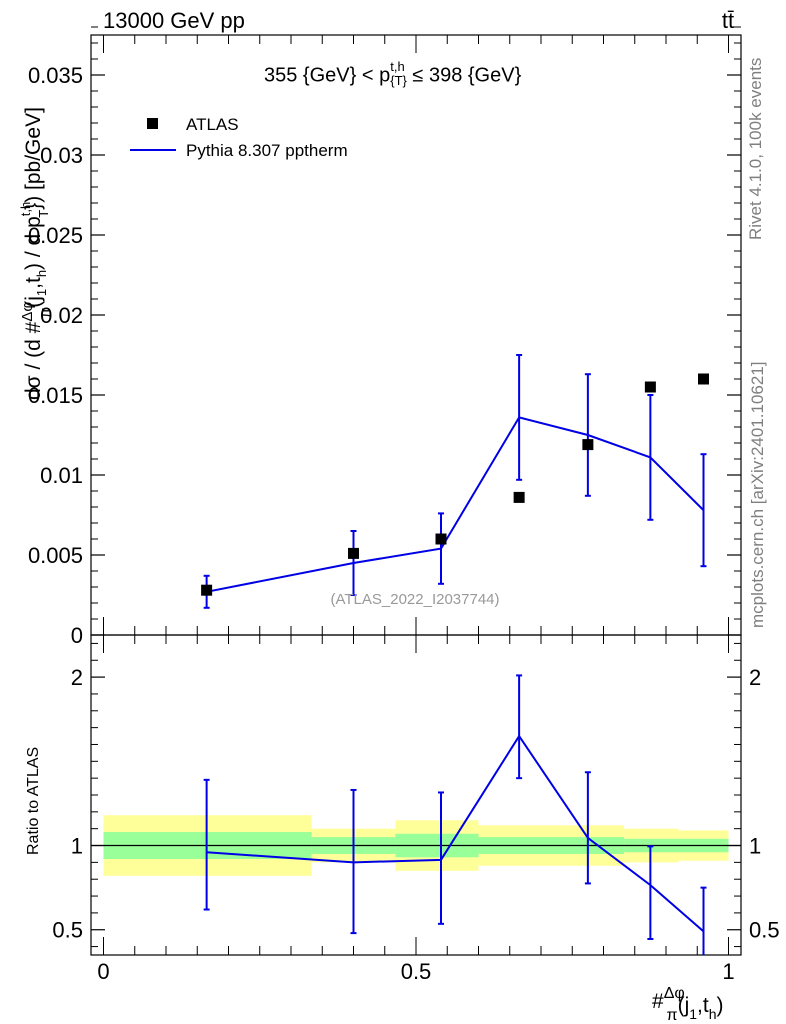 Image resolution: width=786 pixels, height=1024 pixels. Describe the element at coordinates (755, 846) in the screenshot. I see `ratio-ytick-label-right: 1` at that location.